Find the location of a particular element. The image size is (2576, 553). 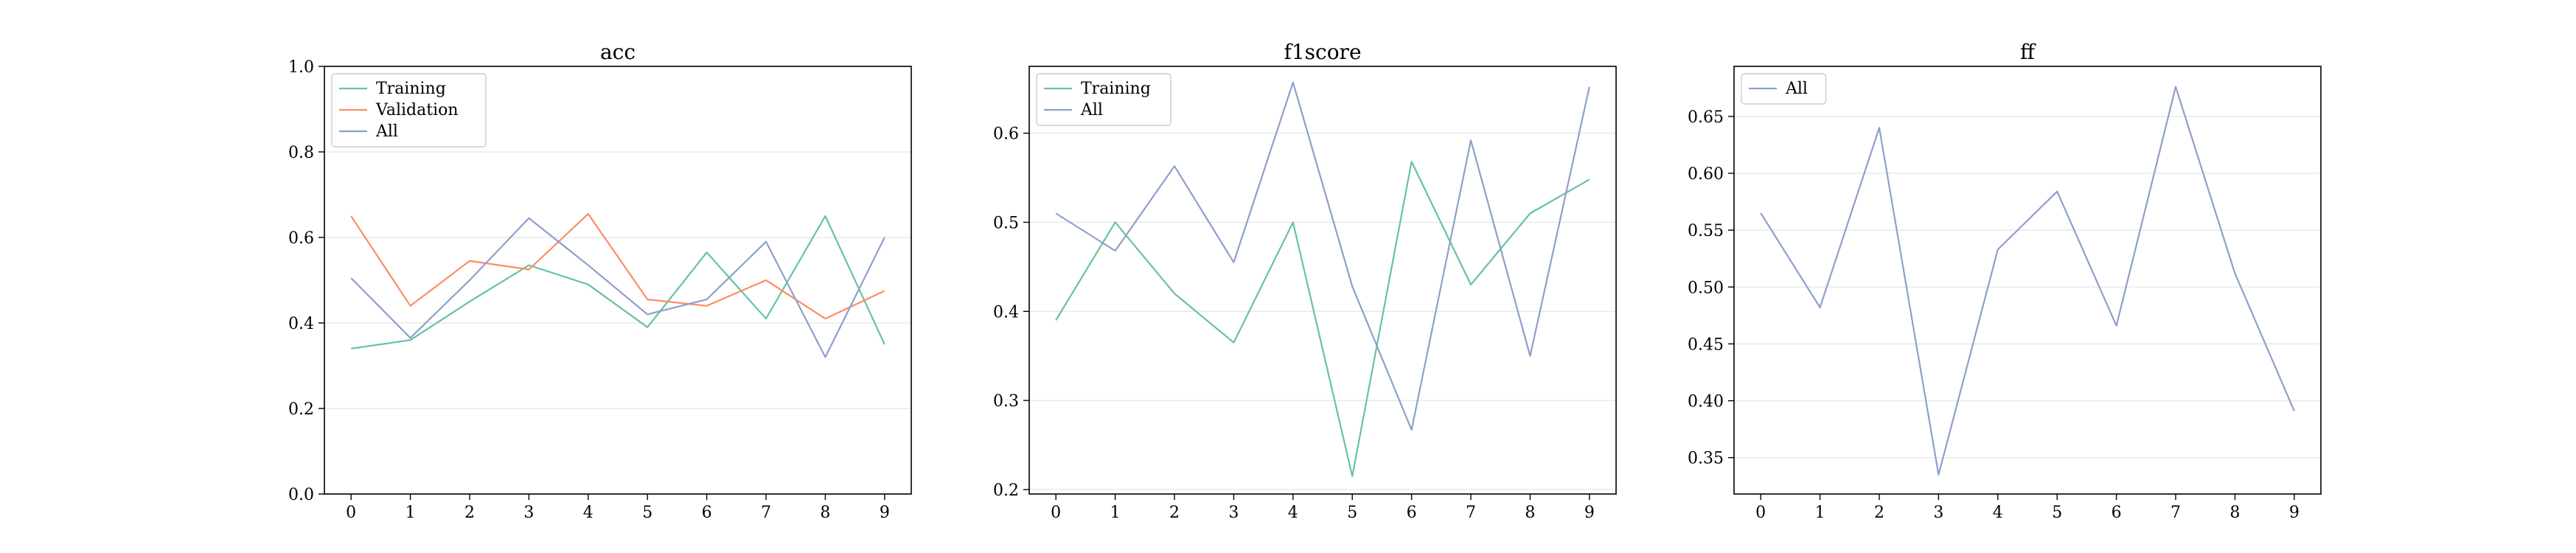

f1score-legend is located at coordinates (1104, 99).